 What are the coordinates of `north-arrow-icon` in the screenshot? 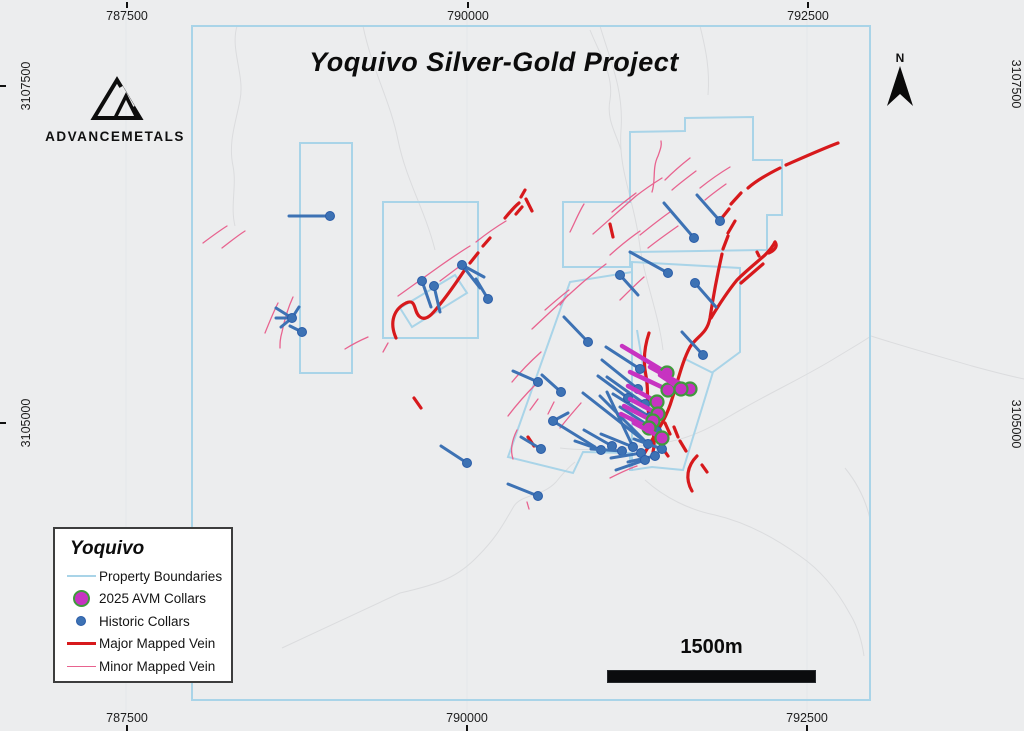 It's located at (900, 86).